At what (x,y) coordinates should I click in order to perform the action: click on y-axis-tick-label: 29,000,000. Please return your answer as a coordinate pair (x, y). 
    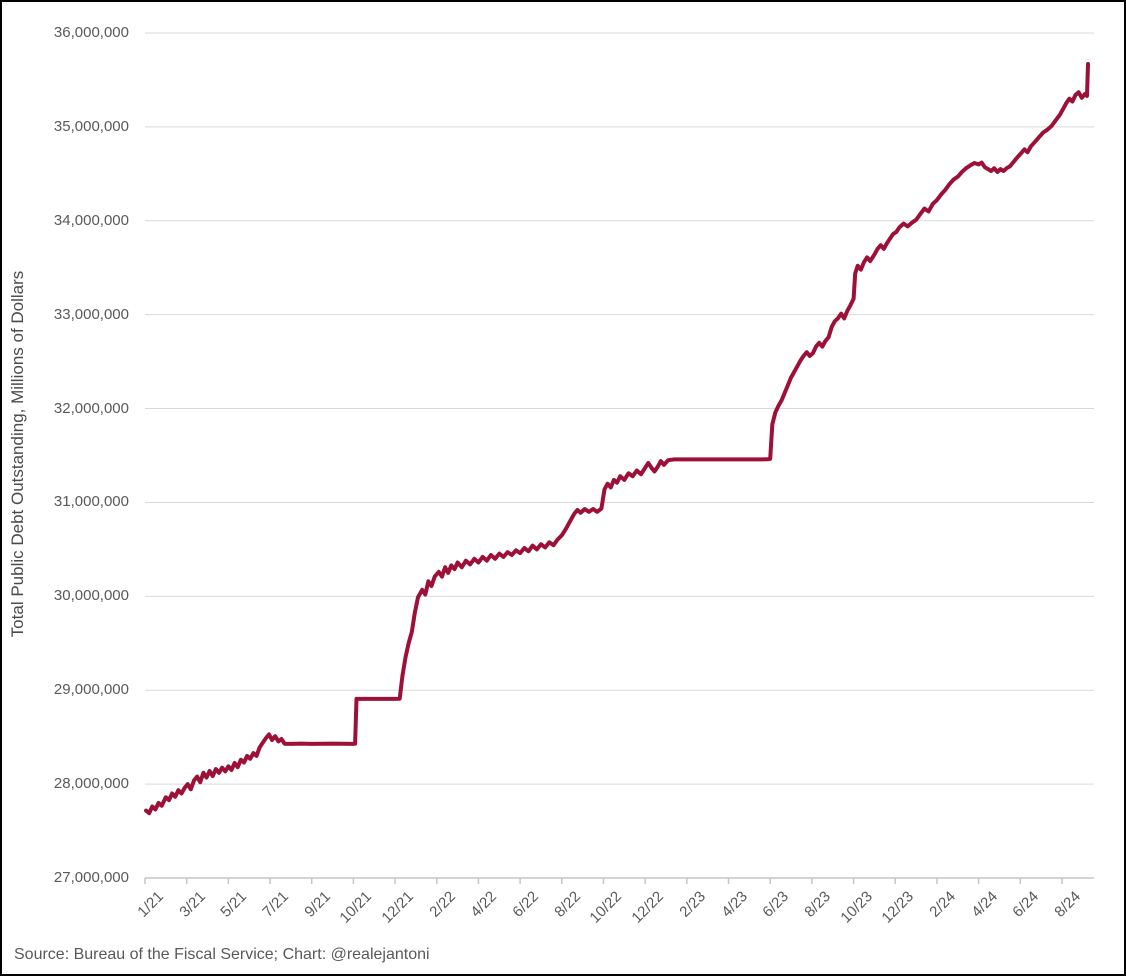
    Looking at the image, I should click on (91, 690).